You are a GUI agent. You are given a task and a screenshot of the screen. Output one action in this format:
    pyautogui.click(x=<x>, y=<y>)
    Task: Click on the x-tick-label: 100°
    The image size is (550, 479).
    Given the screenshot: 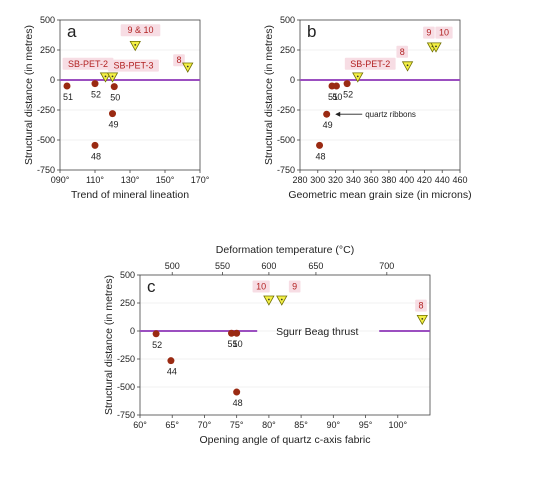 What is the action you would take?
    pyautogui.click(x=397, y=425)
    